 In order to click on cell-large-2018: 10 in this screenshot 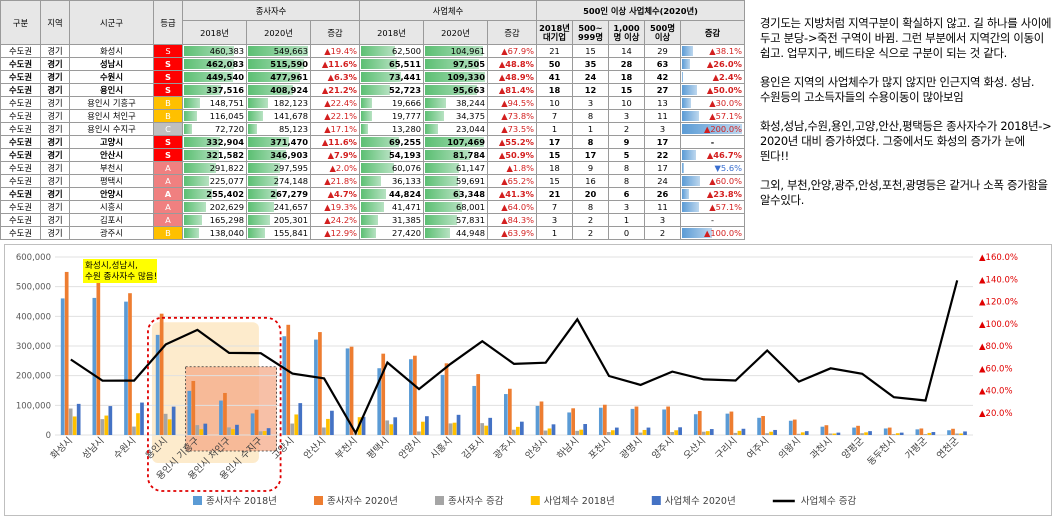, I will do `click(554, 103)`.